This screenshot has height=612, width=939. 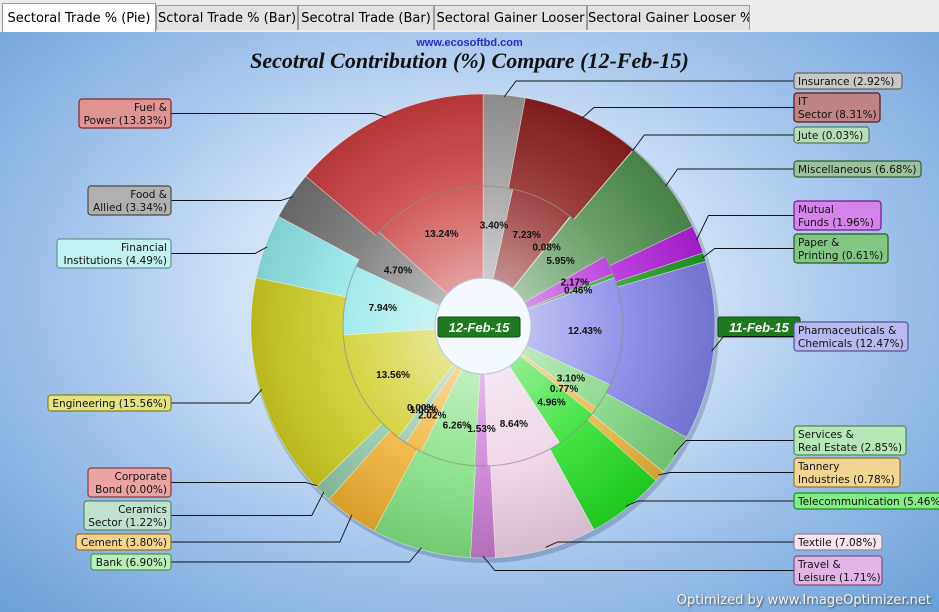 What do you see at coordinates (564, 389) in the screenshot?
I see `inner-value-label: 0.77%` at bounding box center [564, 389].